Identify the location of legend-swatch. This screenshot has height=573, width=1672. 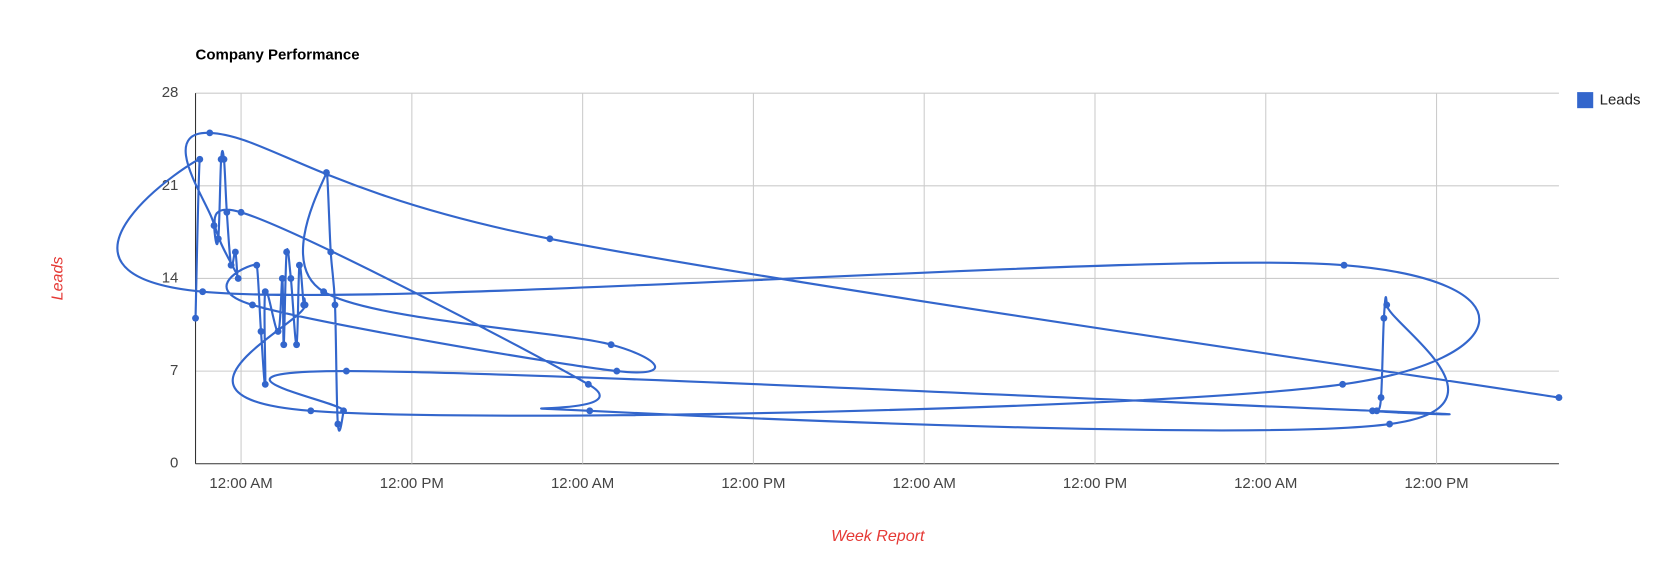
(1585, 100).